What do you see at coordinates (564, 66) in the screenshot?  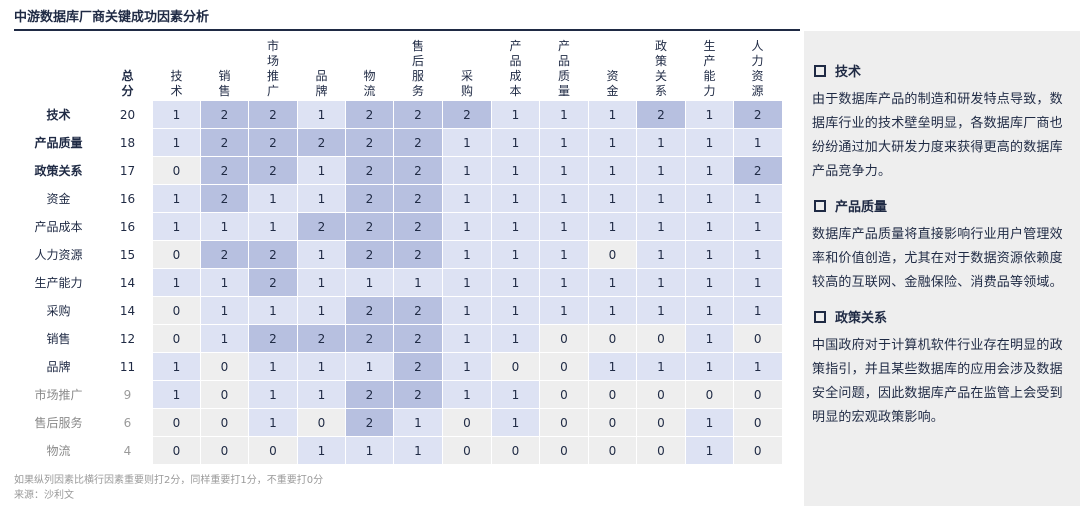 I see `column-header: 产品质量` at bounding box center [564, 66].